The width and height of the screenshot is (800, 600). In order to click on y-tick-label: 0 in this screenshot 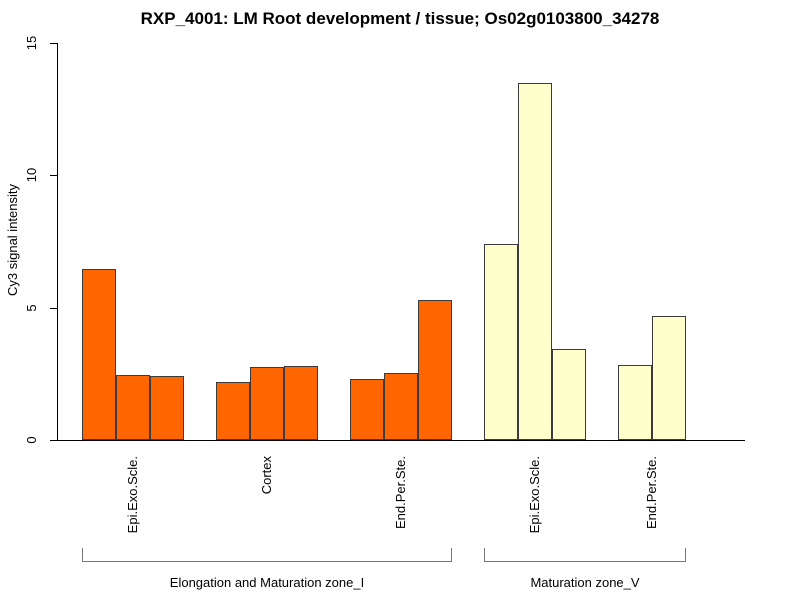, I will do `click(31, 440)`.